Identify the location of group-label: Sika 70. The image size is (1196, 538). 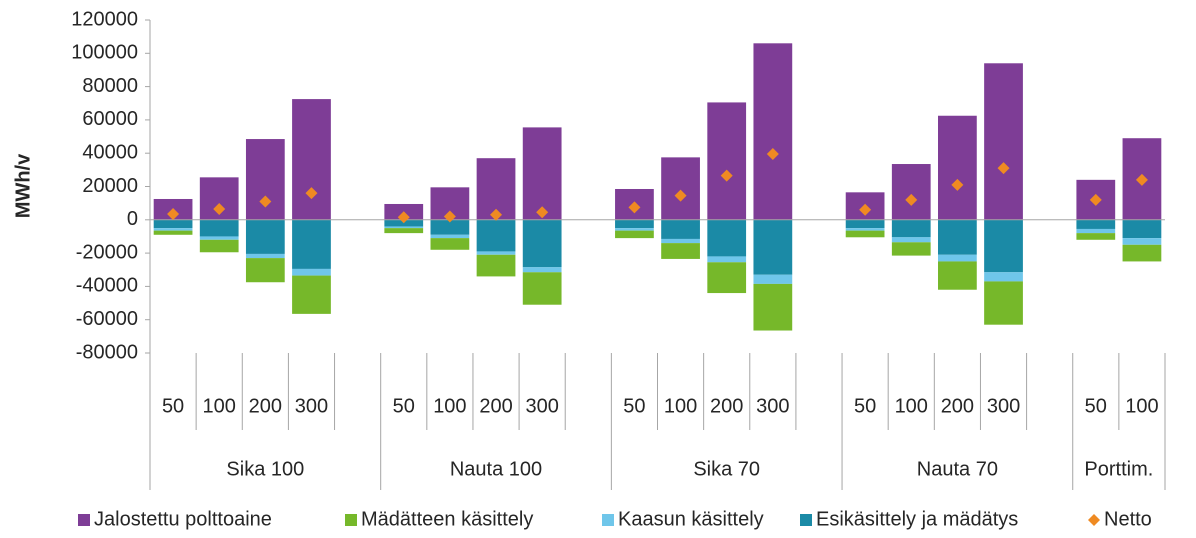
(726, 469).